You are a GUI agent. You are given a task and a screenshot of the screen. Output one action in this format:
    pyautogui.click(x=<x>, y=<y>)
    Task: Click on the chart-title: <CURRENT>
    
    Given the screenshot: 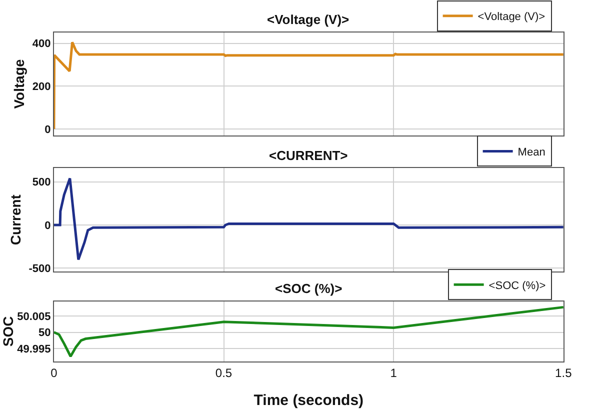 What is the action you would take?
    pyautogui.click(x=308, y=155)
    